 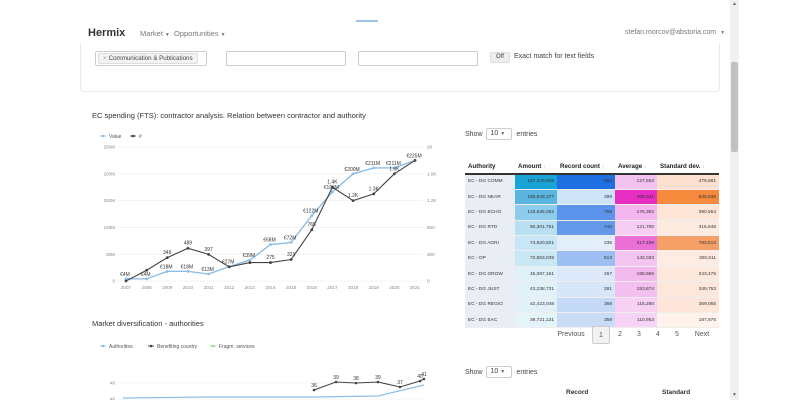 What do you see at coordinates (115, 137) in the screenshot?
I see `legend-label: Value` at bounding box center [115, 137].